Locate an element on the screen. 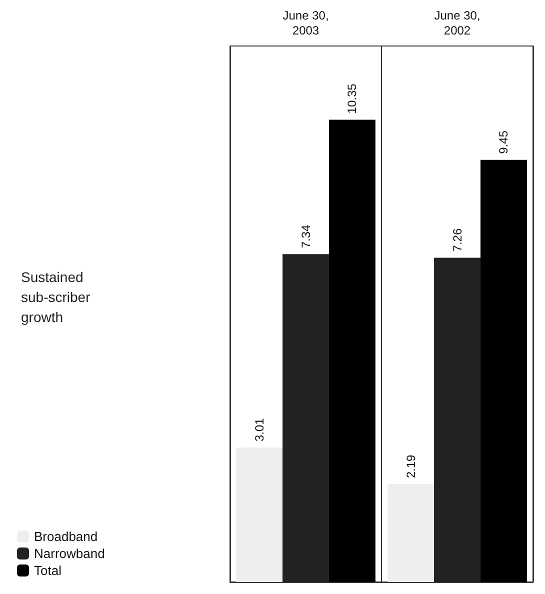 The height and width of the screenshot is (594, 545). legend-label: Broadband is located at coordinates (66, 536).